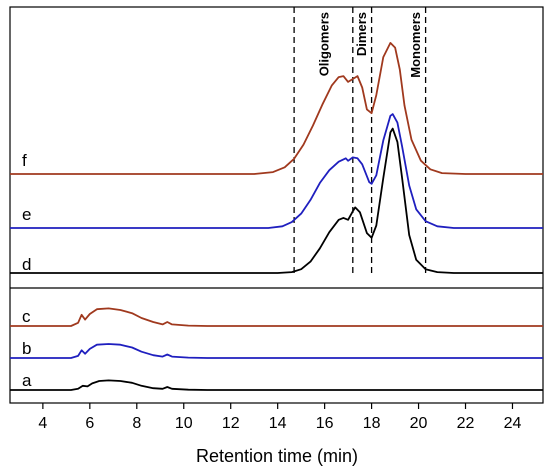 The height and width of the screenshot is (471, 550). I want to click on trace-label-a: a, so click(27, 380).